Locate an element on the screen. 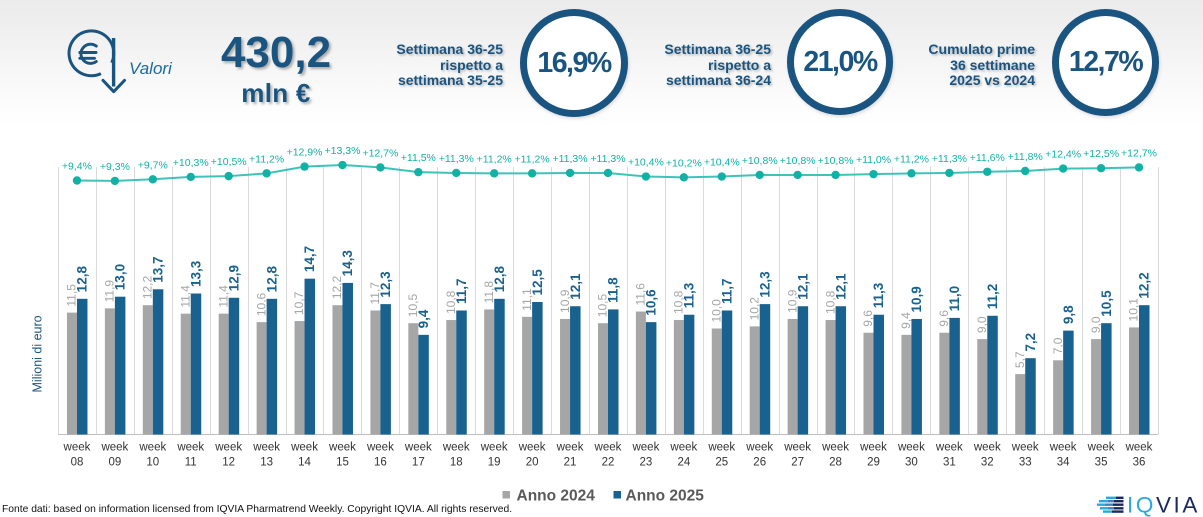  svg-text: 19 is located at coordinates (494, 463).